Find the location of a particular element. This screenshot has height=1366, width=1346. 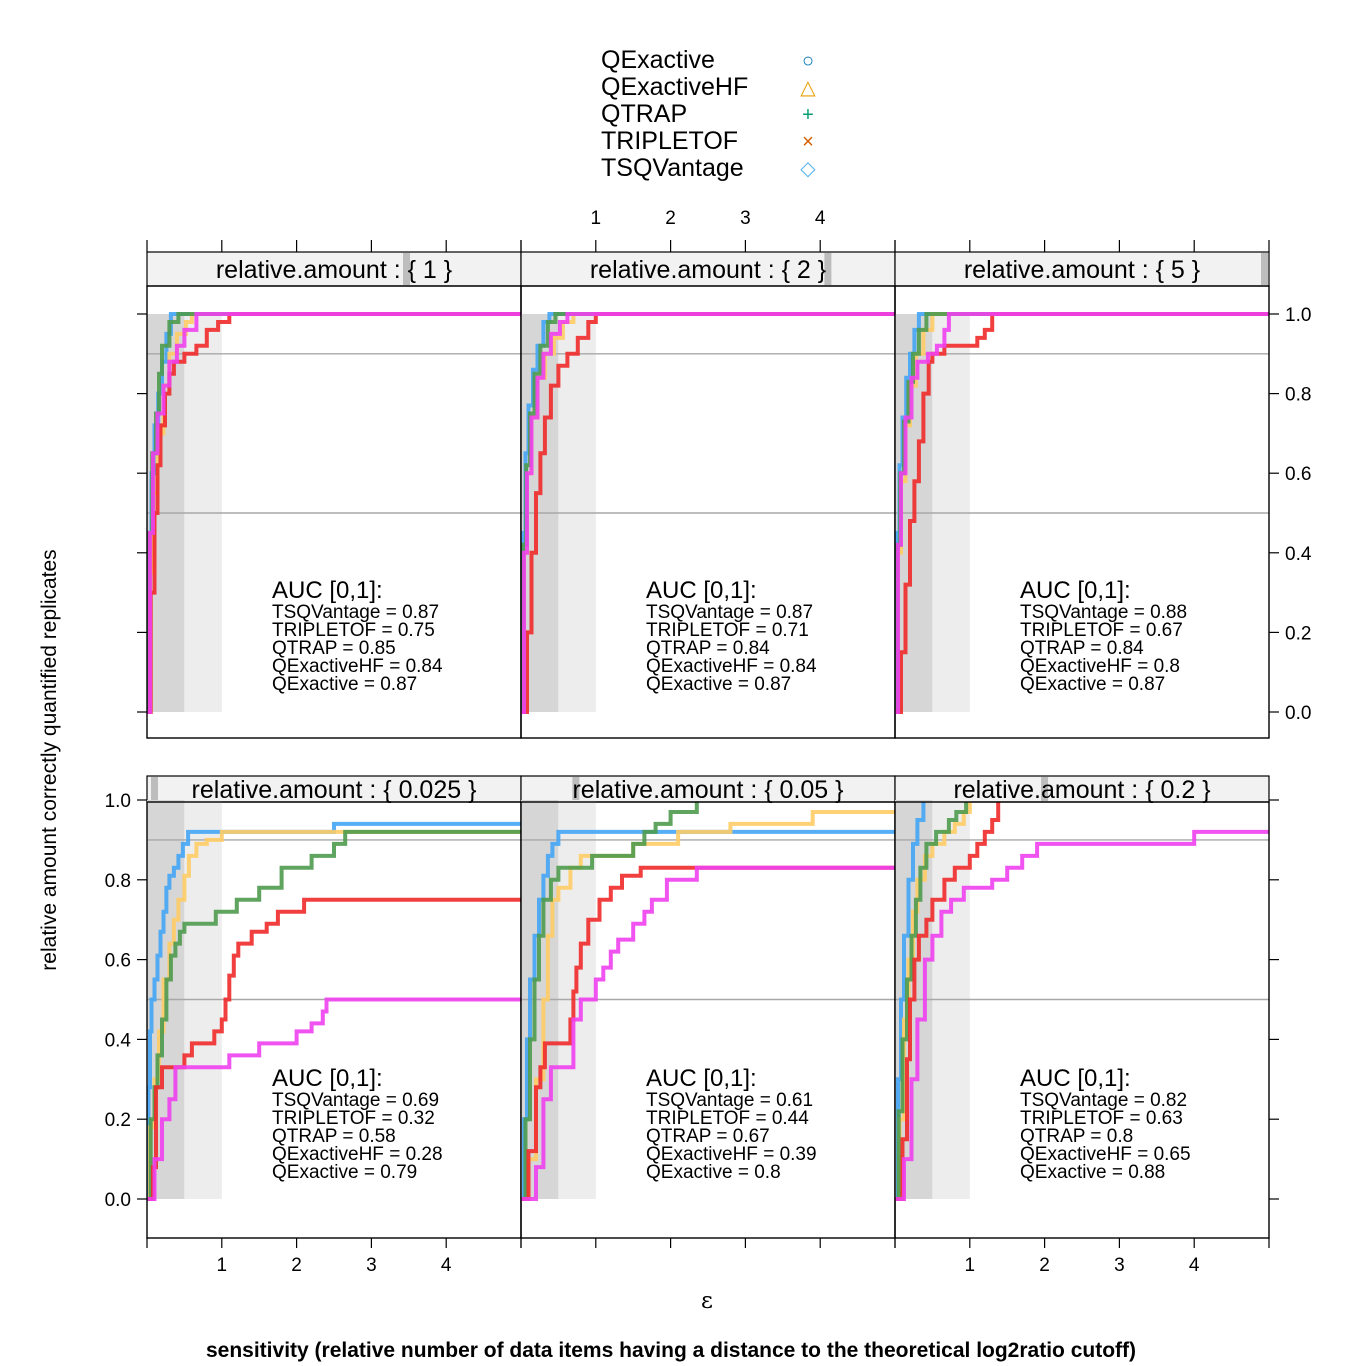

auc-value: QExactiveHF = 0.39 is located at coordinates (731, 1154).